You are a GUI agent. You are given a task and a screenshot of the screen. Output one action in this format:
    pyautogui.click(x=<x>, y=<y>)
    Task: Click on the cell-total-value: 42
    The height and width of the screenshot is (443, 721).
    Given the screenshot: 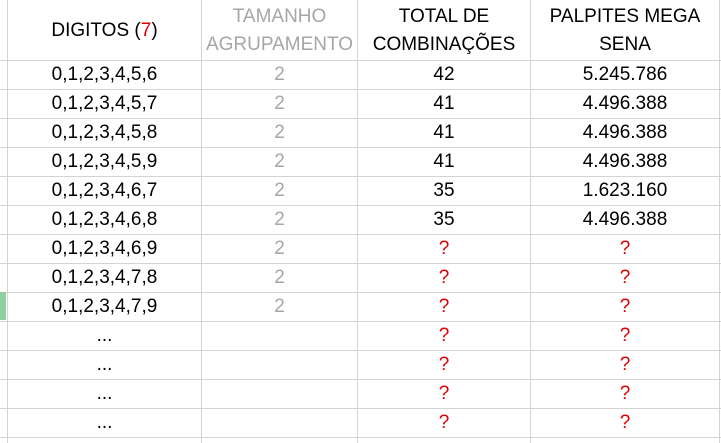 What is the action you would take?
    pyautogui.click(x=444, y=74)
    